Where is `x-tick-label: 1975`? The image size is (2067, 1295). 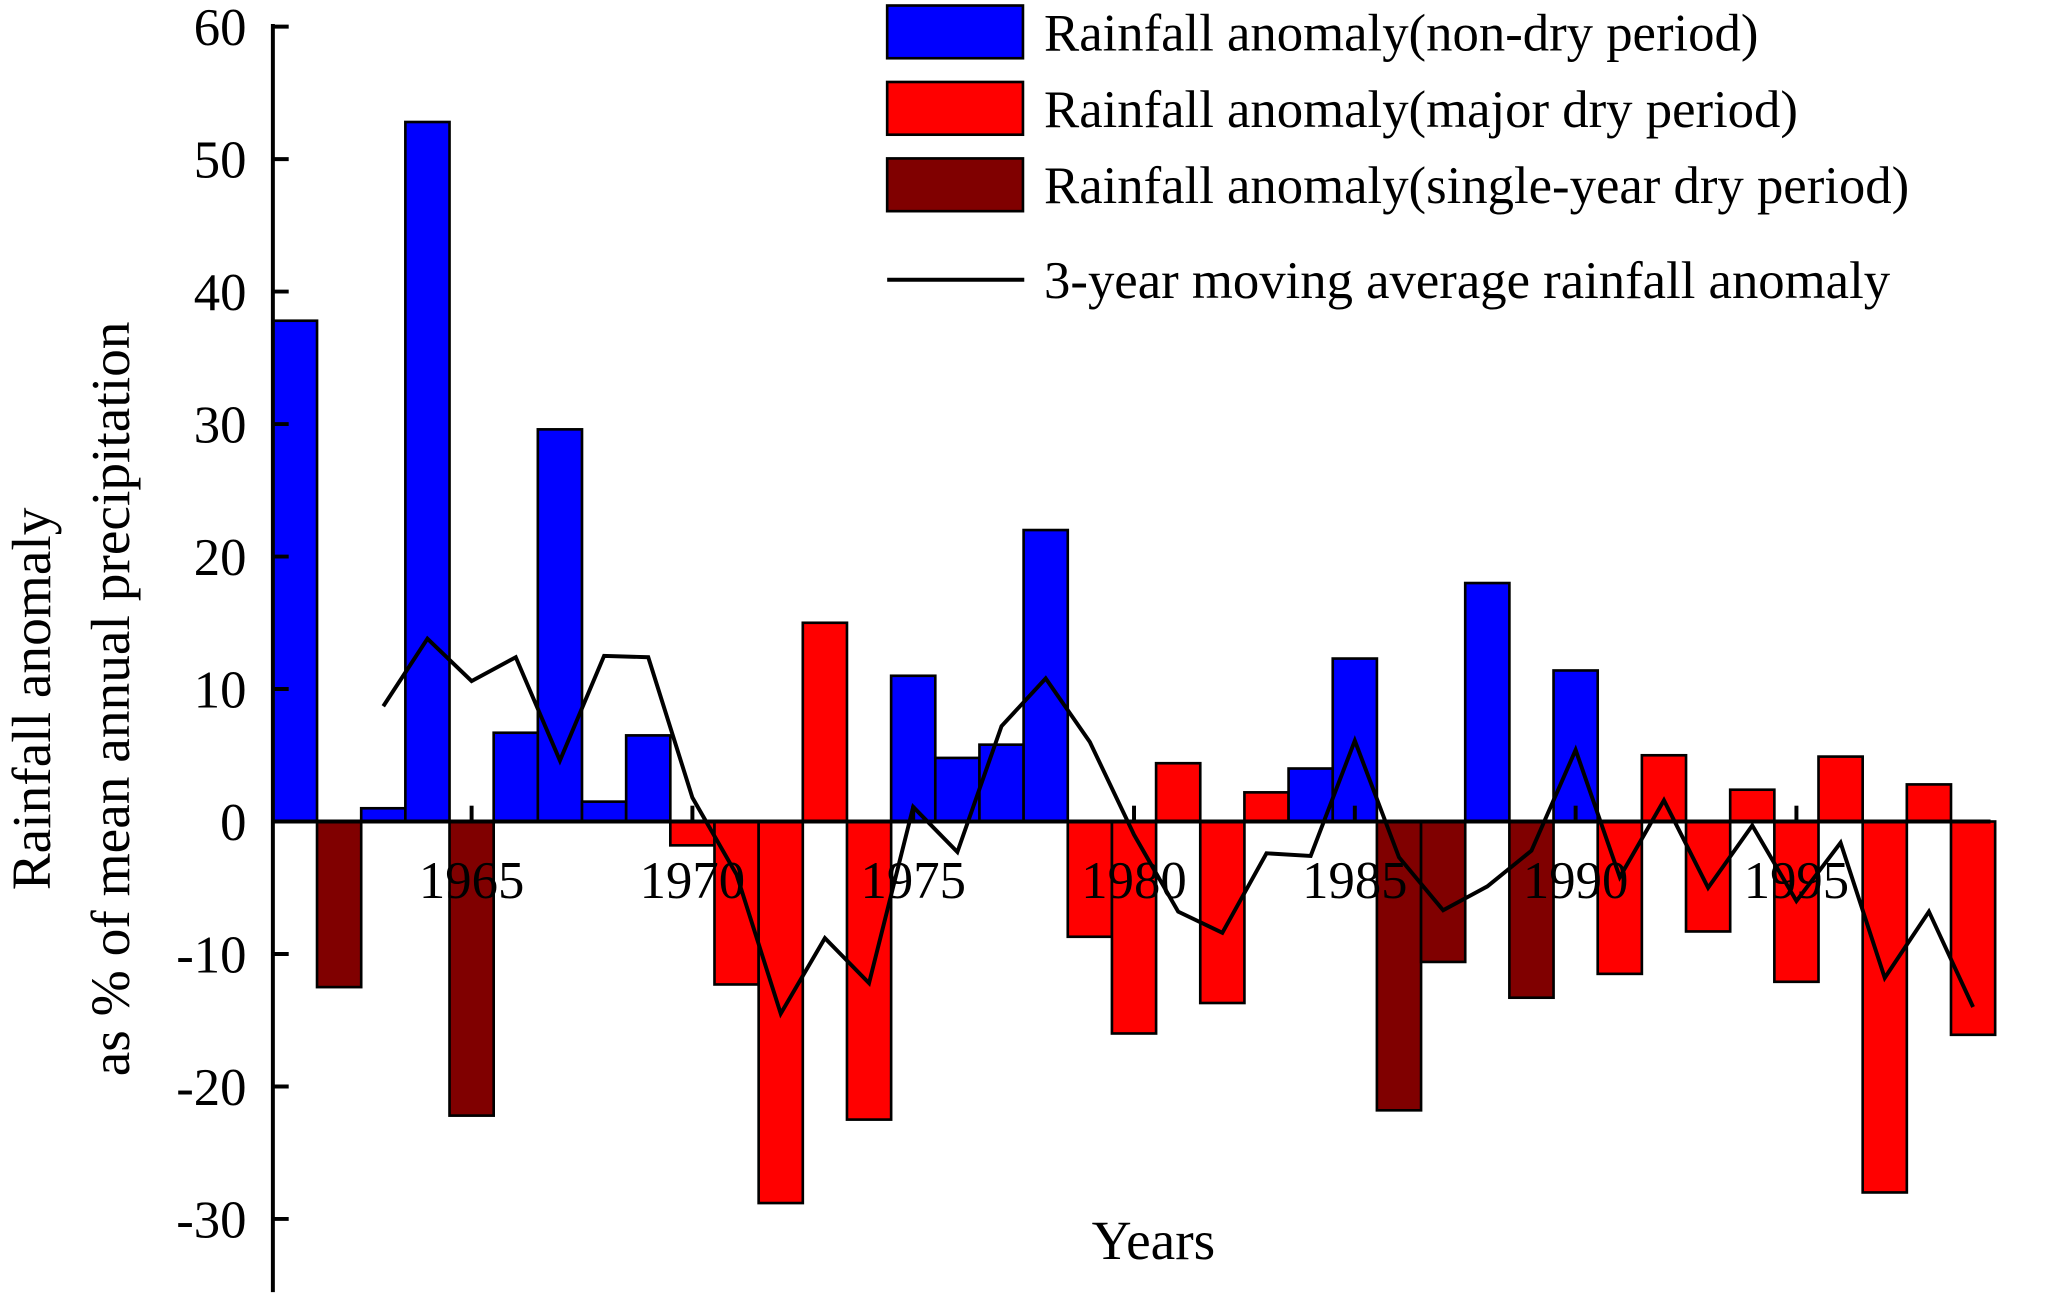 x-tick-label: 1975 is located at coordinates (912, 881).